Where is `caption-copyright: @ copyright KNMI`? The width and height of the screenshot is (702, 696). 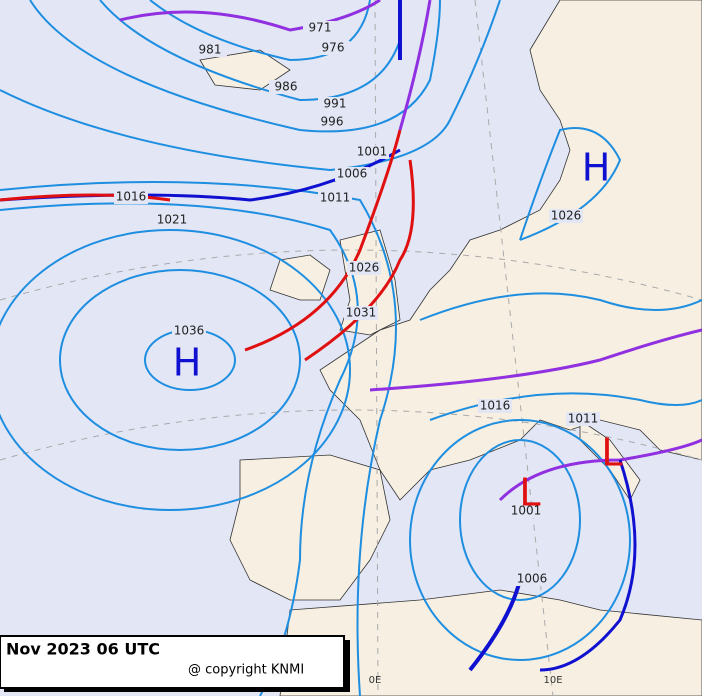 caption-copyright: @ copyright KNMI is located at coordinates (246, 670).